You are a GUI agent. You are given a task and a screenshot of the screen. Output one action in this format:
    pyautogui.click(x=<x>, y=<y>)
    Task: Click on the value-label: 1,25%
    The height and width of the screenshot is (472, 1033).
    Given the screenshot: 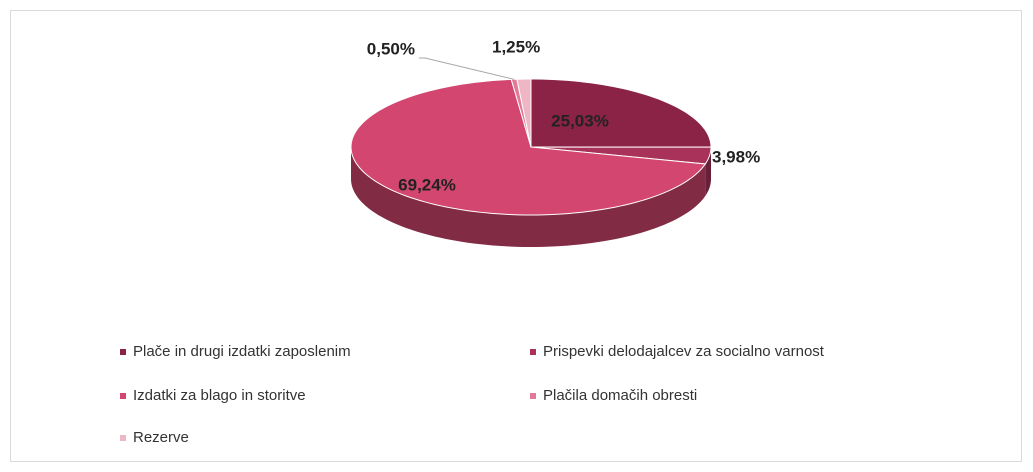 What is the action you would take?
    pyautogui.click(x=516, y=46)
    